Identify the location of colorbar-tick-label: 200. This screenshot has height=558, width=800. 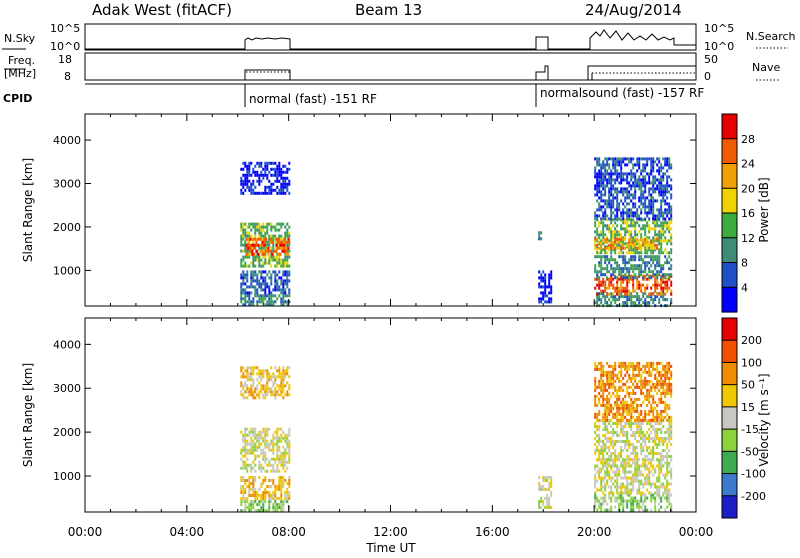
(751, 340).